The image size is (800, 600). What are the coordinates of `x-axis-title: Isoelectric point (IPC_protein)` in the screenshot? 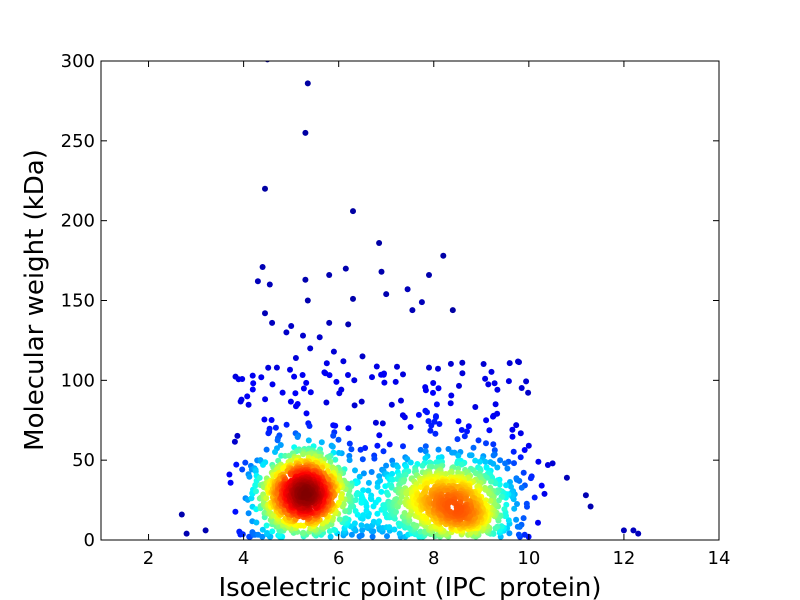 It's located at (409, 586).